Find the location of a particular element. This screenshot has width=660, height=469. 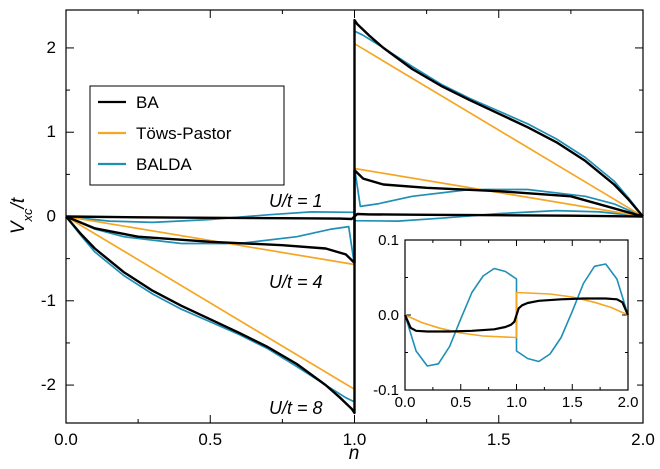

legend: BA Töws-Pastor BALDA is located at coordinates (187, 135).